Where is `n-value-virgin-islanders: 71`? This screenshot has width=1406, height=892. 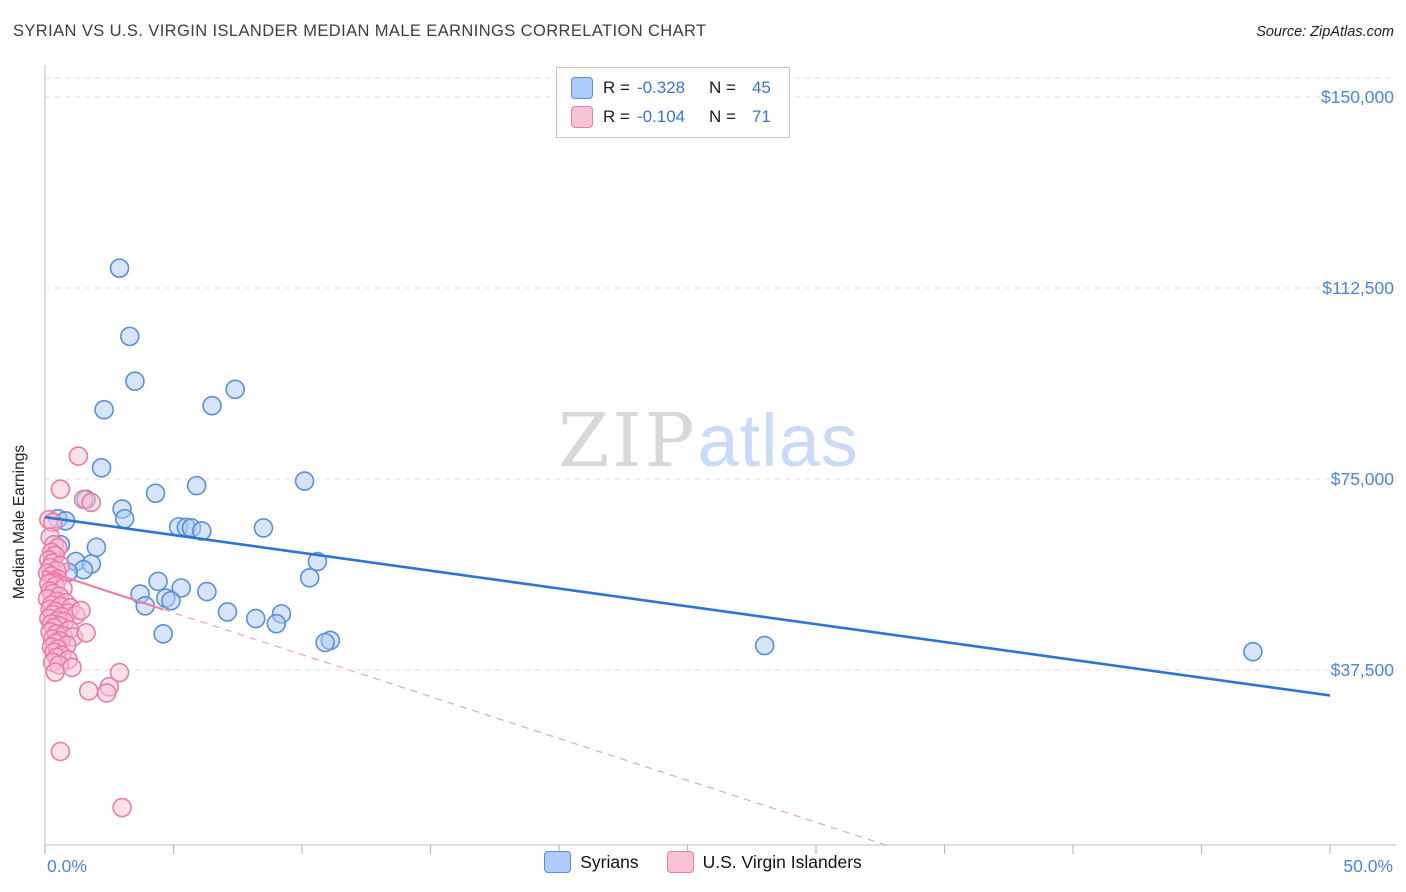 n-value-virgin-islanders: 71 is located at coordinates (761, 116).